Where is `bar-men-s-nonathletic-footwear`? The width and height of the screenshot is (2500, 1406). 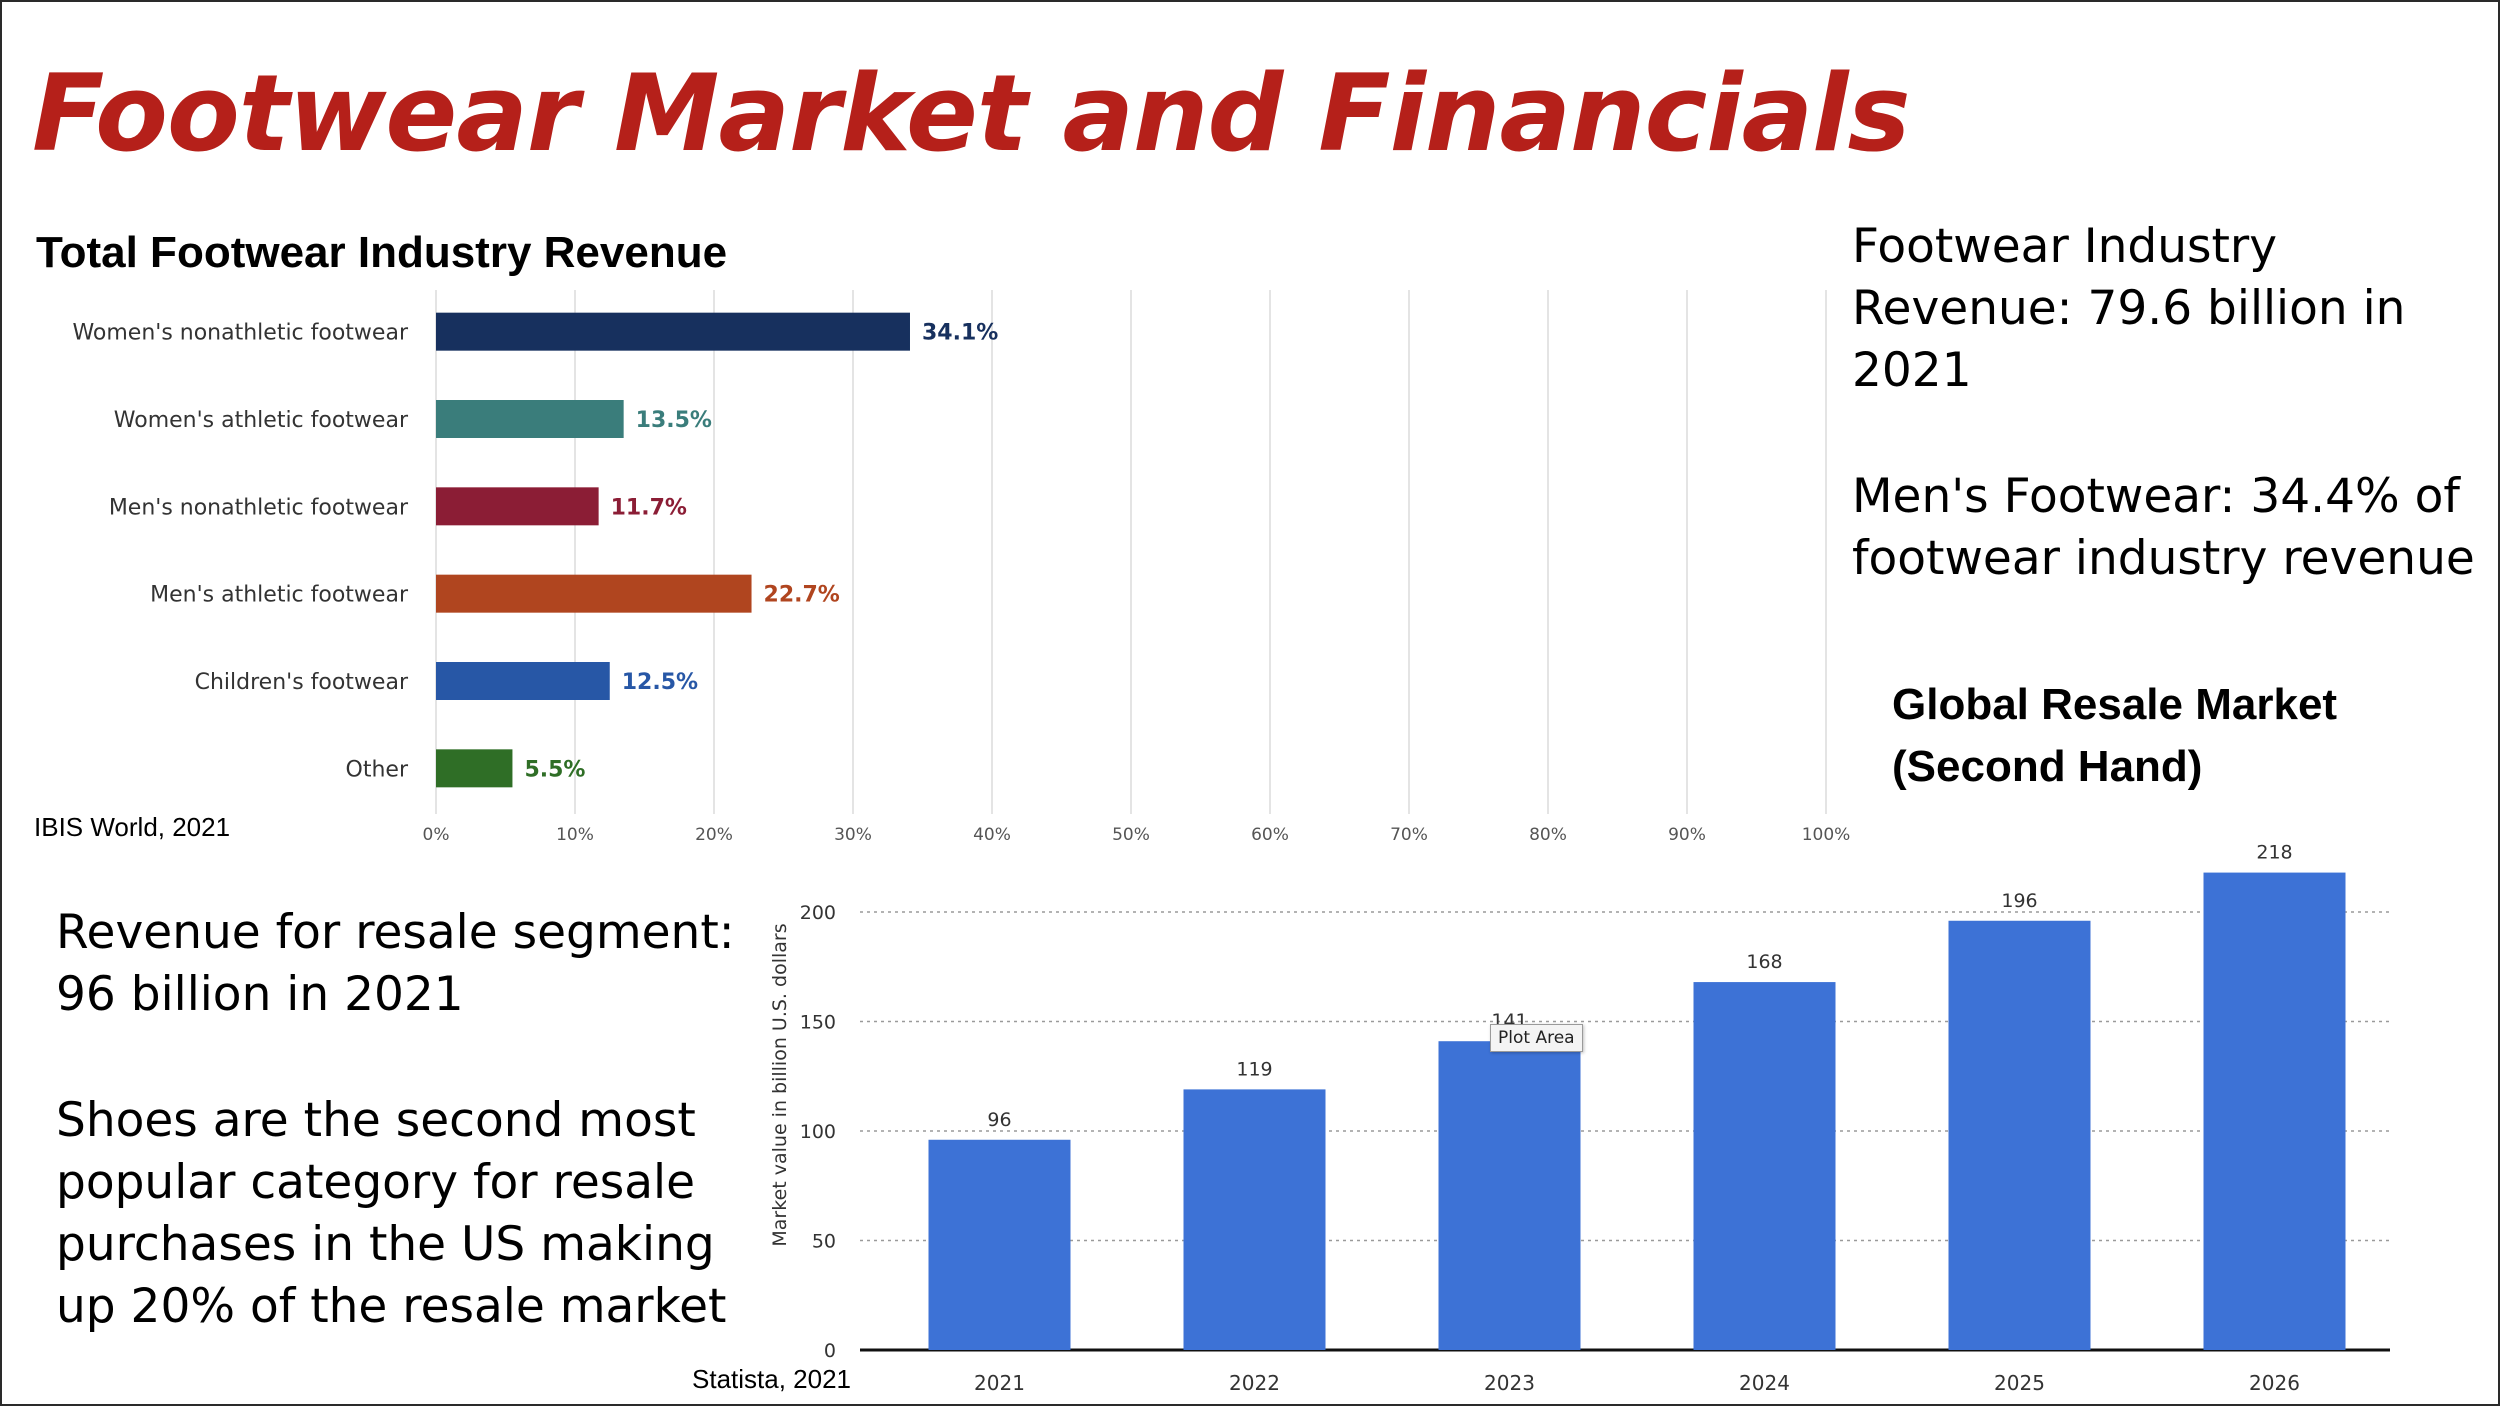 bar-men-s-nonathletic-footwear is located at coordinates (517, 506).